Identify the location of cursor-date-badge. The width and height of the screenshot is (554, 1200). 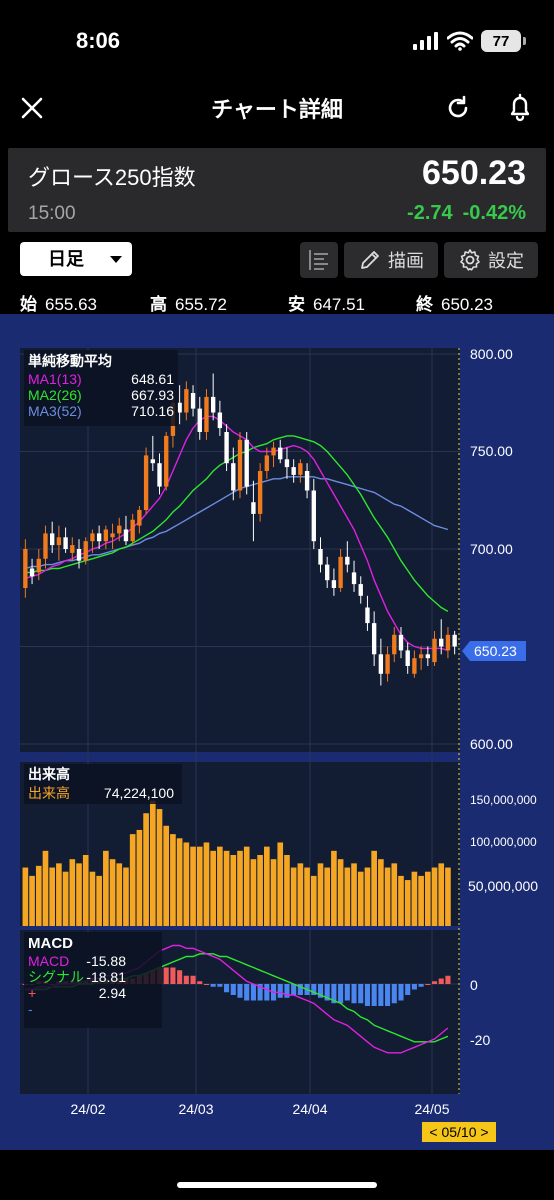
(459, 1132).